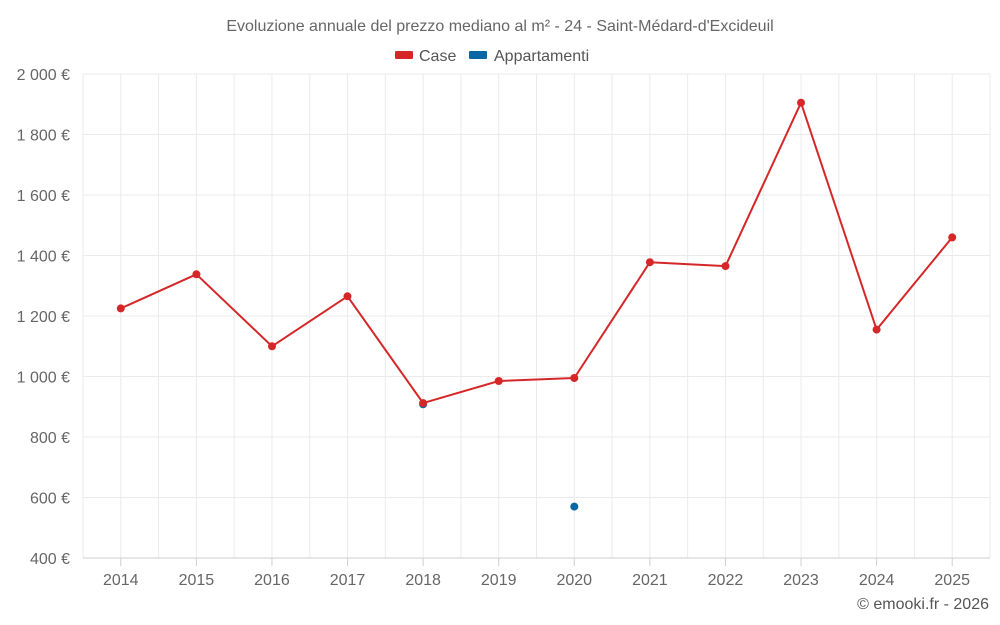 Image resolution: width=1000 pixels, height=625 pixels. Describe the element at coordinates (50, 438) in the screenshot. I see `y-tick-label: 800 €` at that location.